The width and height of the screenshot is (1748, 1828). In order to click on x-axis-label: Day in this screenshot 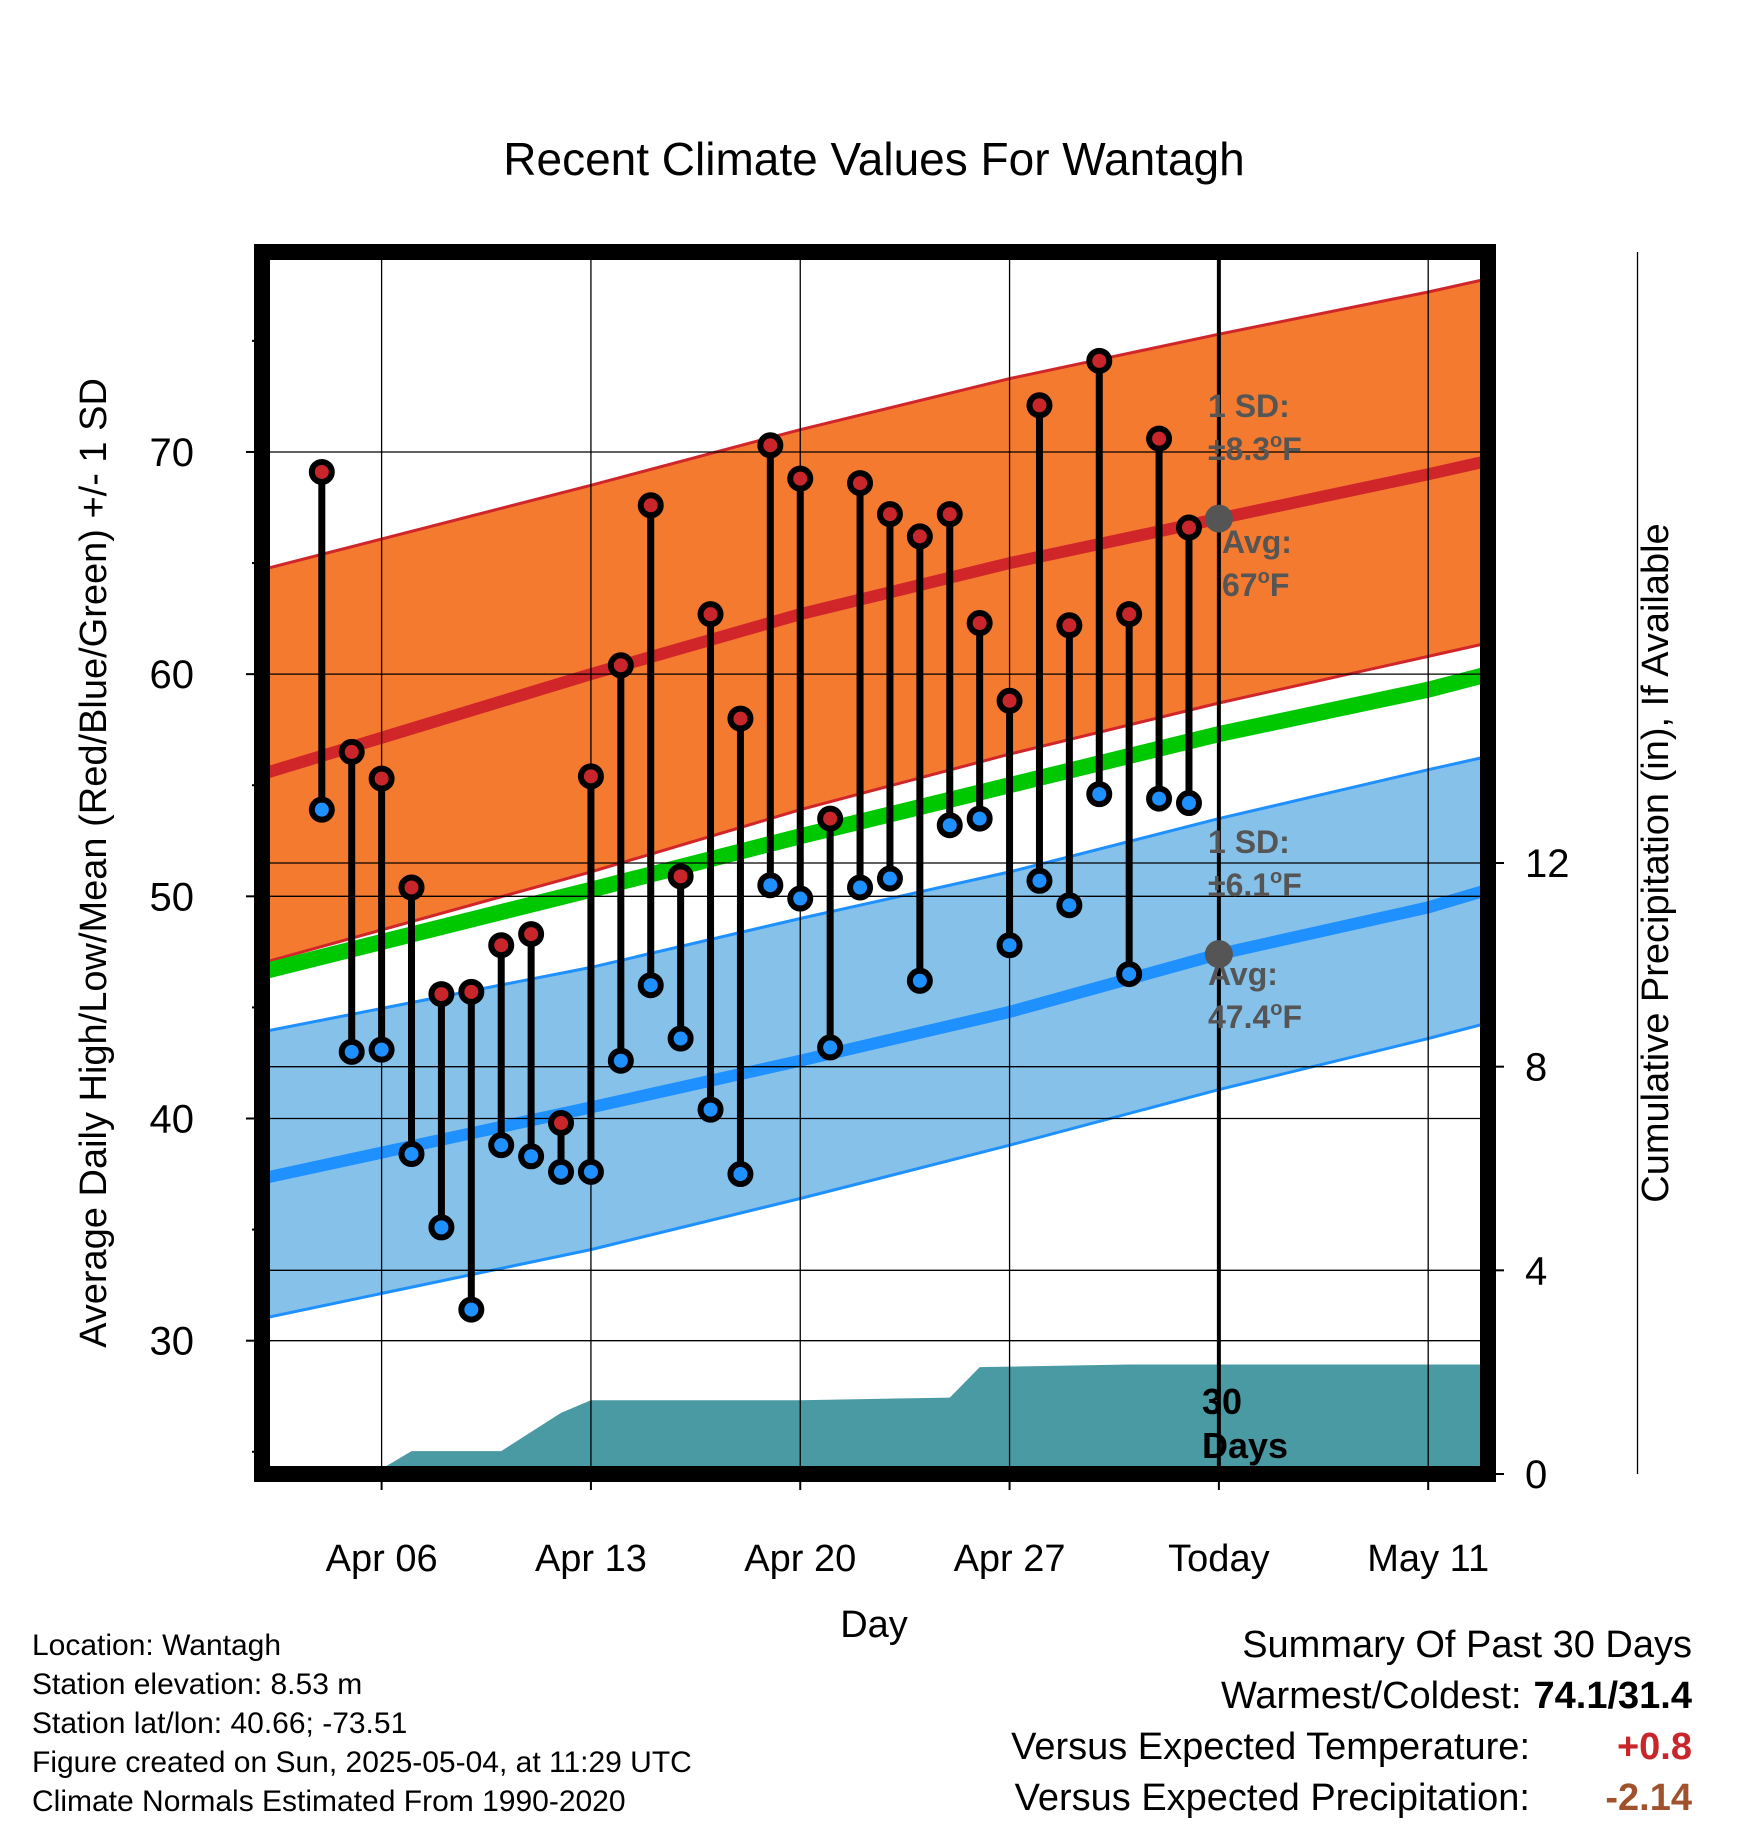, I will do `click(874, 1625)`.